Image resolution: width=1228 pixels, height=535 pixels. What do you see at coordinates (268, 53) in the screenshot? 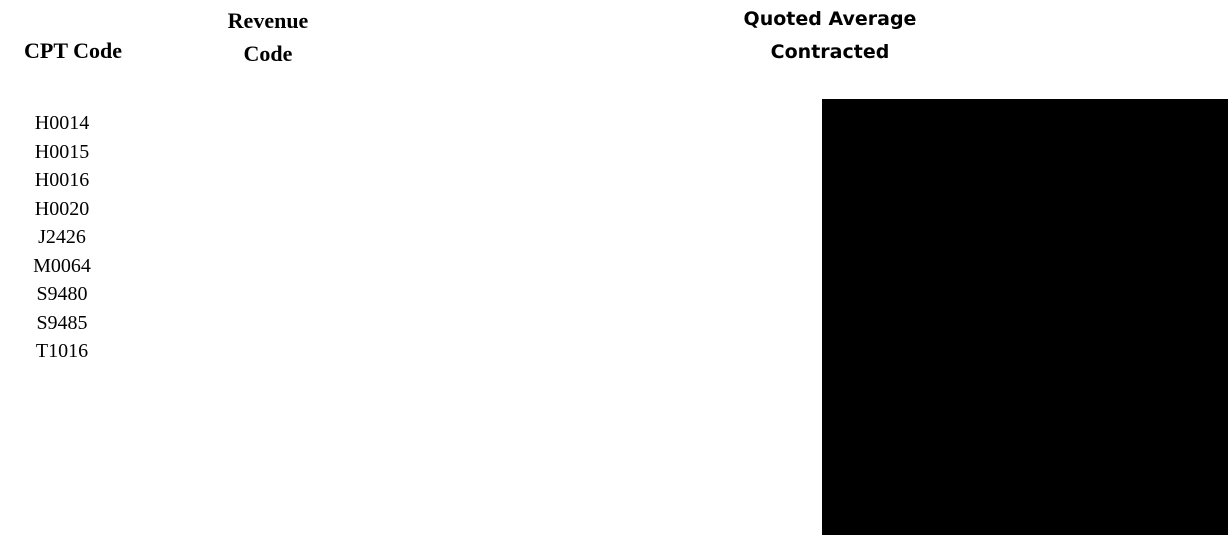
I see `revenue-code-header-line-2: Code` at bounding box center [268, 53].